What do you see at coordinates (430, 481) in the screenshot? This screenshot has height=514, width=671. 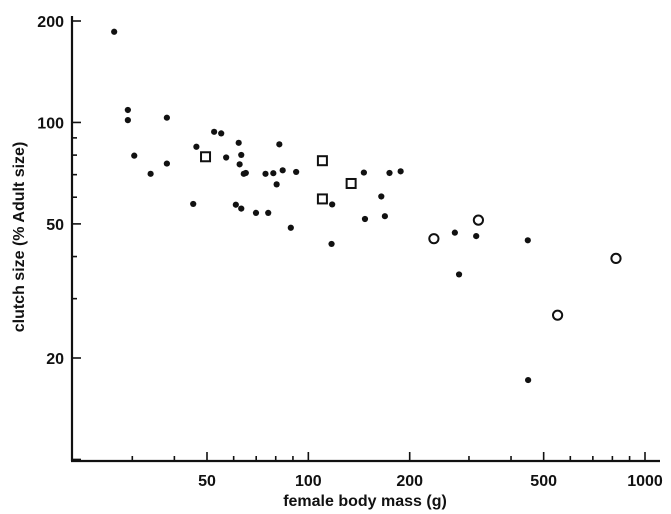 I see `x-tick-labels: 50 100 200 500 1000` at bounding box center [430, 481].